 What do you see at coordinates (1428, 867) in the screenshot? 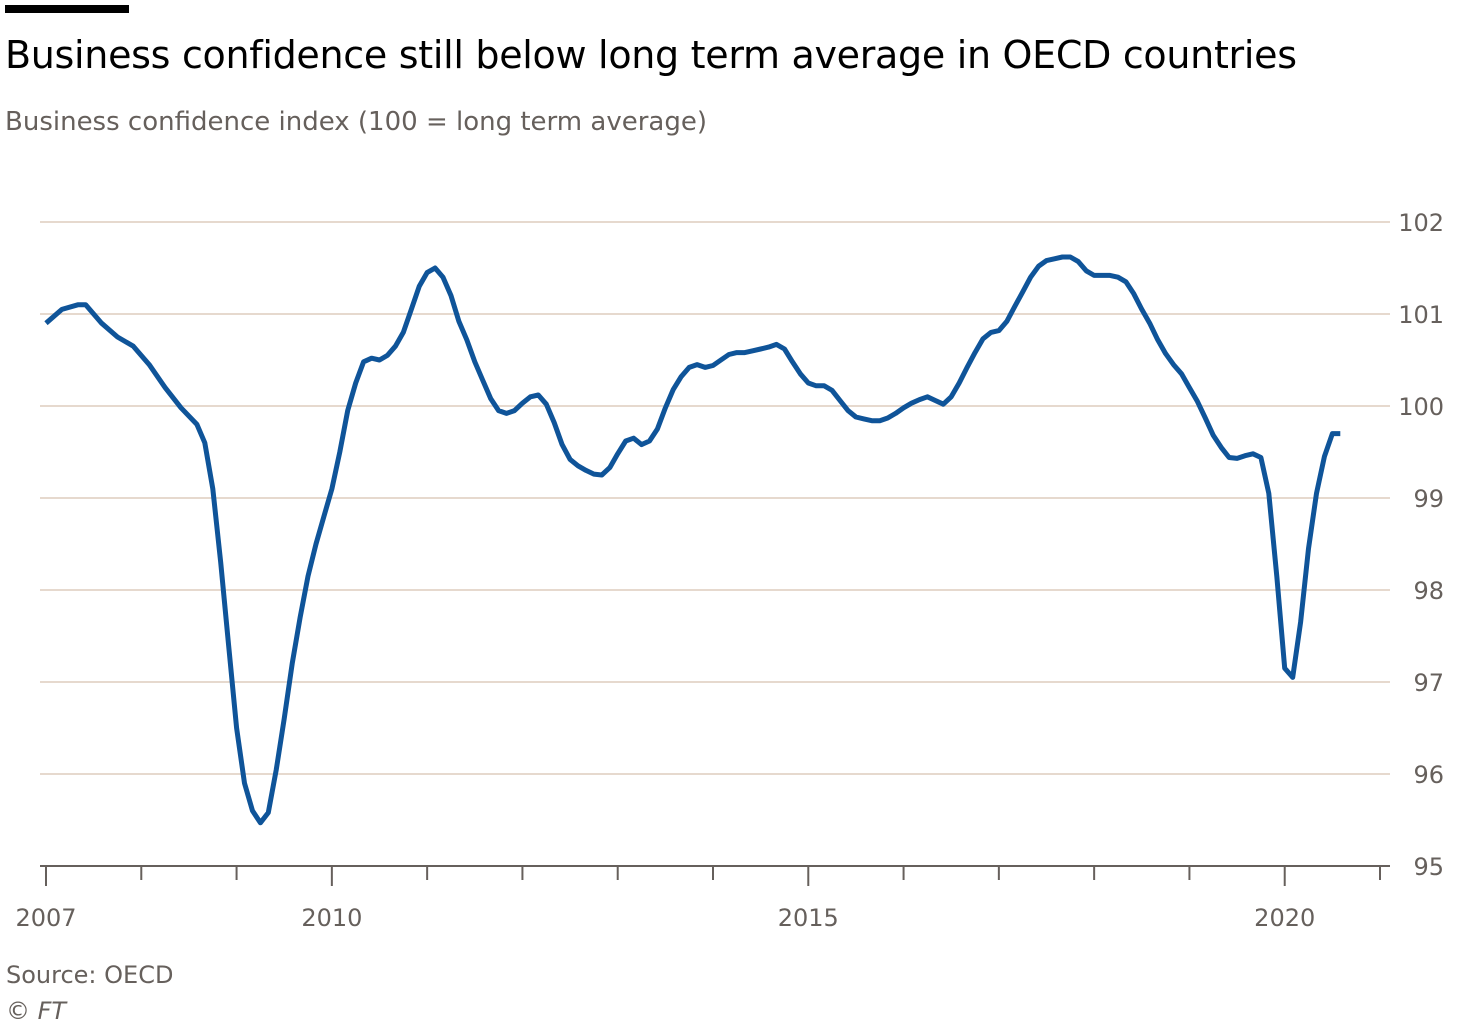
I see `y-tick-label-95: 95` at bounding box center [1428, 867].